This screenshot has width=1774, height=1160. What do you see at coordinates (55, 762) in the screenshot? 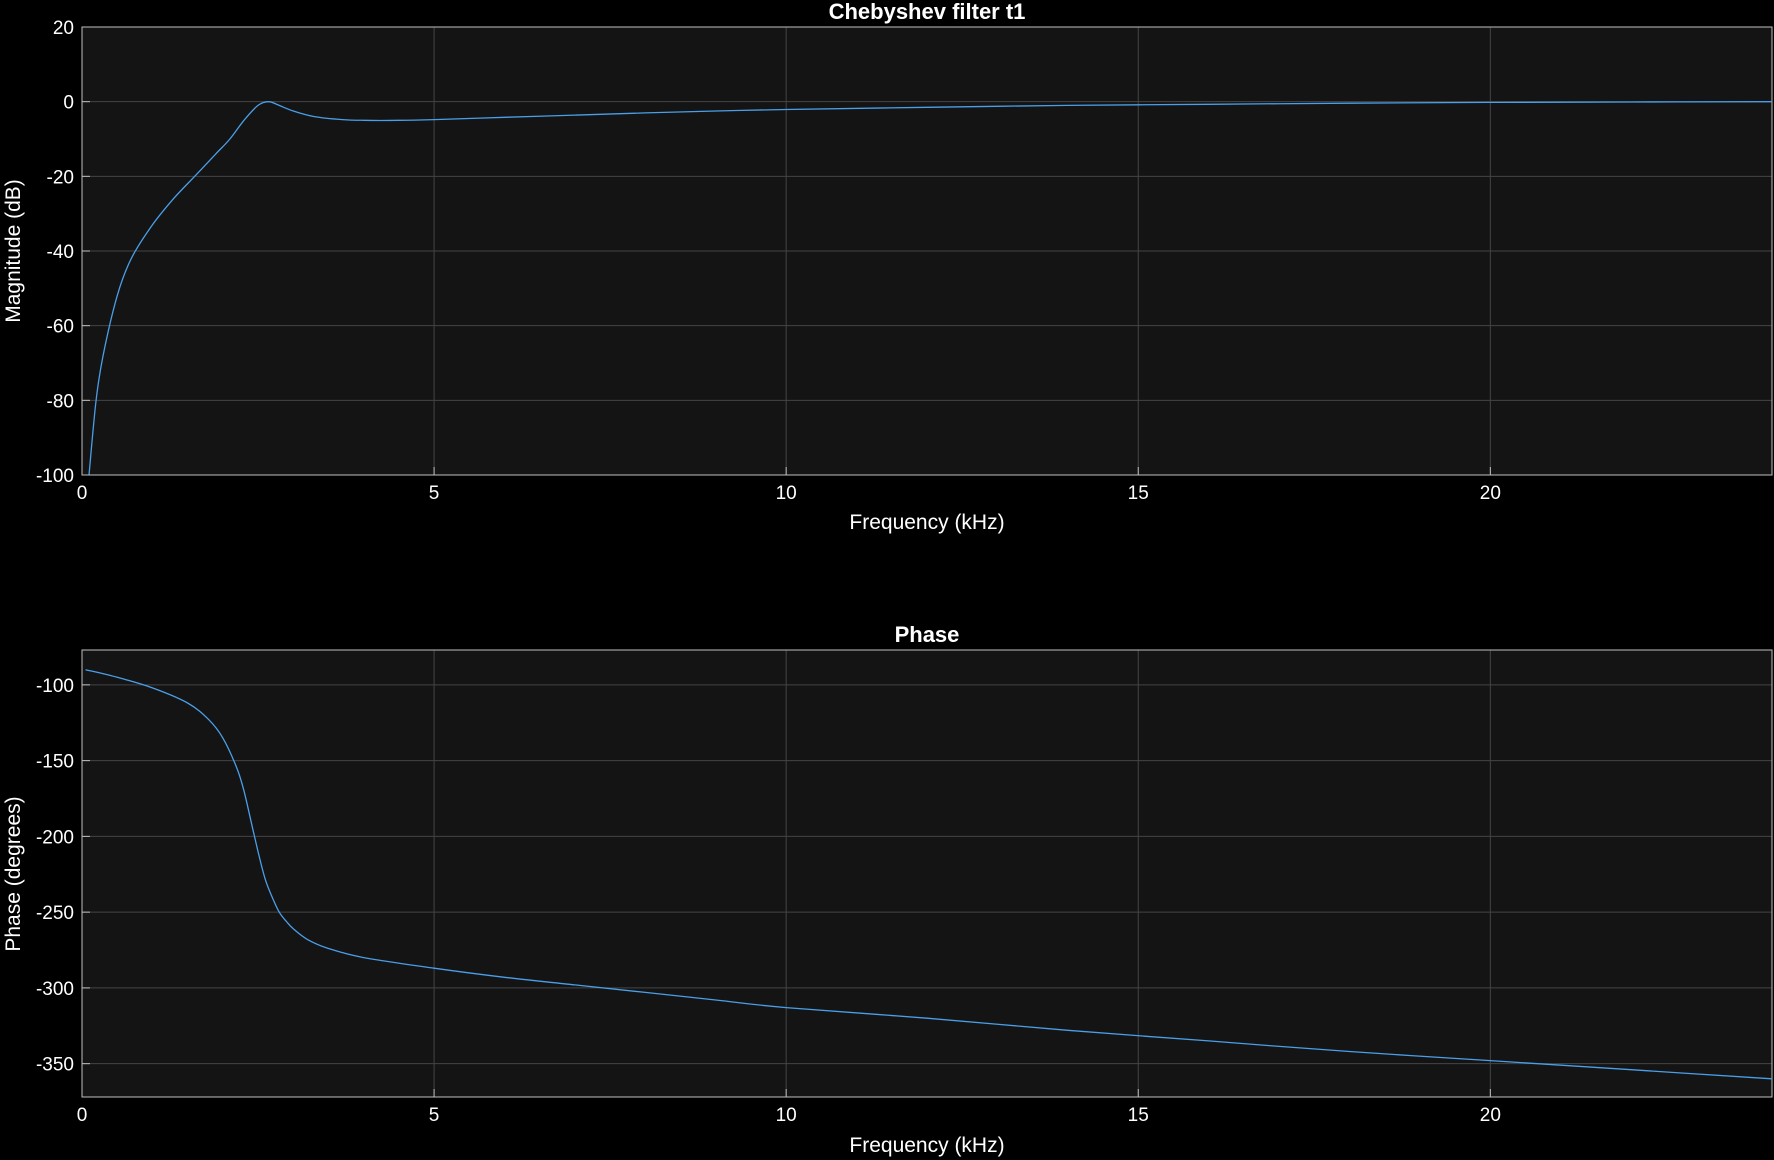
I see `phase-y-tick-label: -150` at bounding box center [55, 762].